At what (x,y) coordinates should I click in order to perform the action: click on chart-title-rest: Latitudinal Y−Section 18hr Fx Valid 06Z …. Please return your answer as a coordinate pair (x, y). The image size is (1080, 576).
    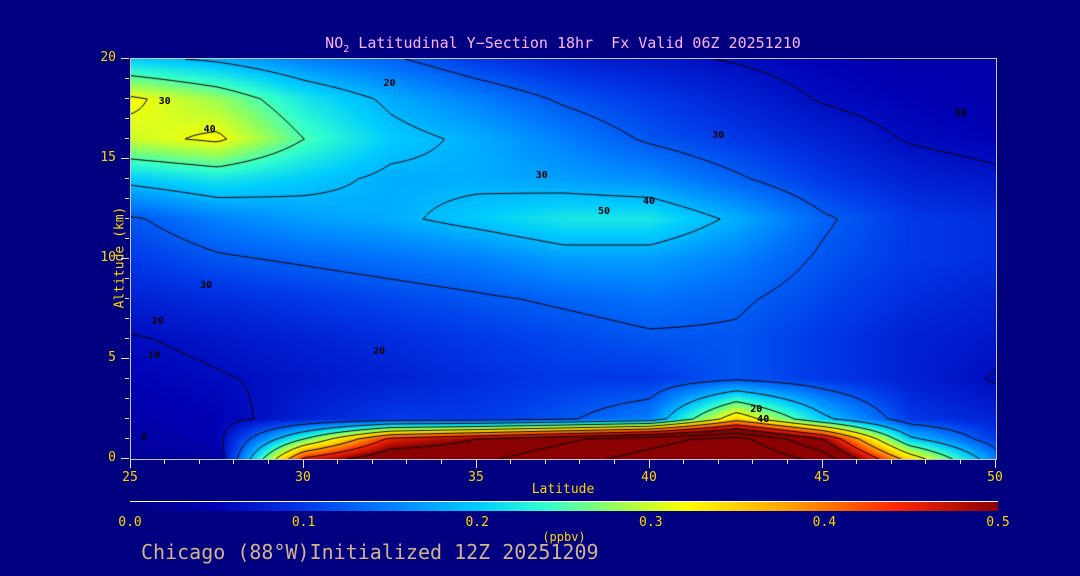
    Looking at the image, I should click on (575, 43).